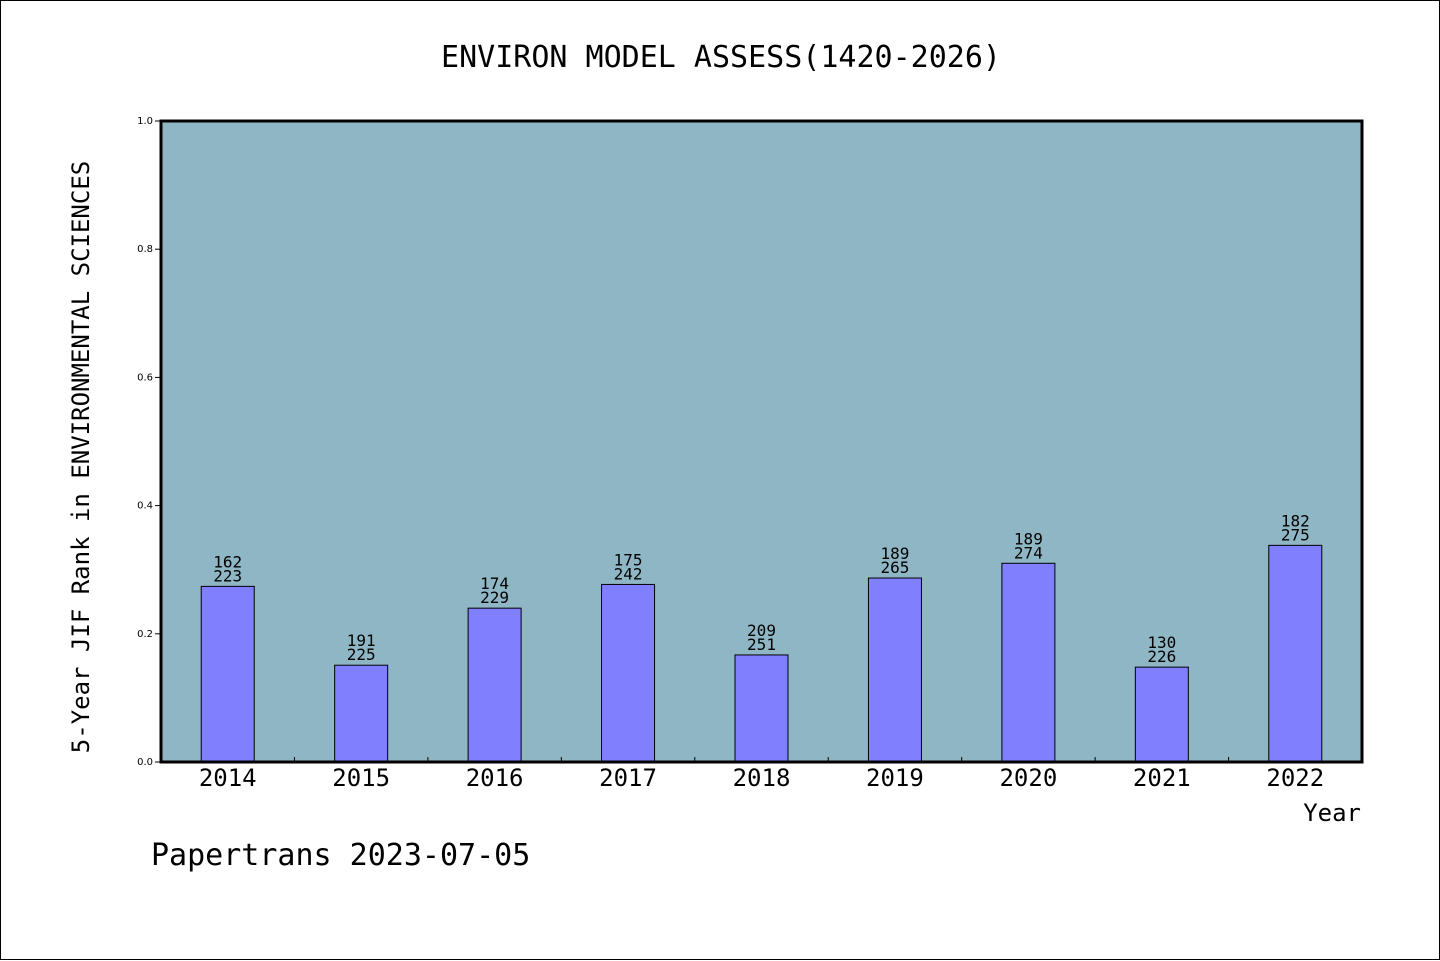  I want to click on chart-title: ENVIRON MODEL ASSESS(1420-2026), so click(721, 57).